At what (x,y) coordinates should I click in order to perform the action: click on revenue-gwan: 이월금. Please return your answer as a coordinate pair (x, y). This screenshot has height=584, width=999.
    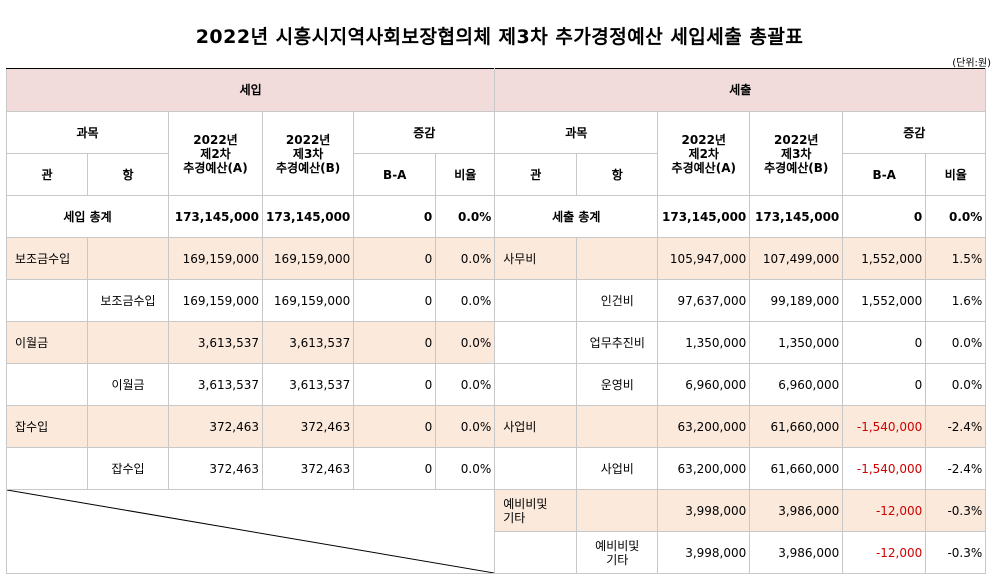
    Looking at the image, I should click on (47, 342).